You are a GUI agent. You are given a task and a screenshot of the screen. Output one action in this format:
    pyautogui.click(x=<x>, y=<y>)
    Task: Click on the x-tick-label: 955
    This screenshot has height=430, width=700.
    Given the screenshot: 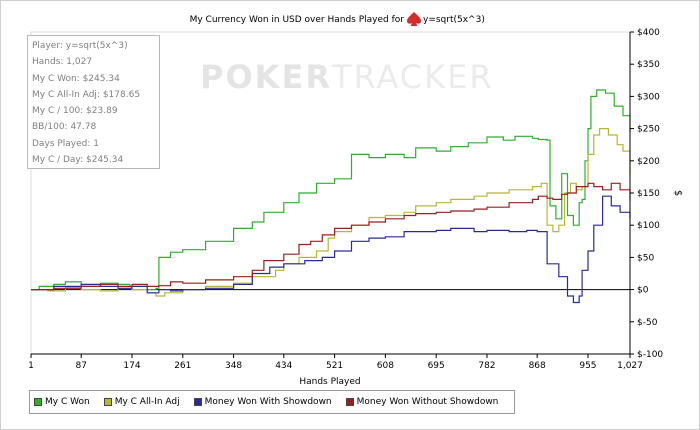 What is the action you would take?
    pyautogui.click(x=587, y=366)
    